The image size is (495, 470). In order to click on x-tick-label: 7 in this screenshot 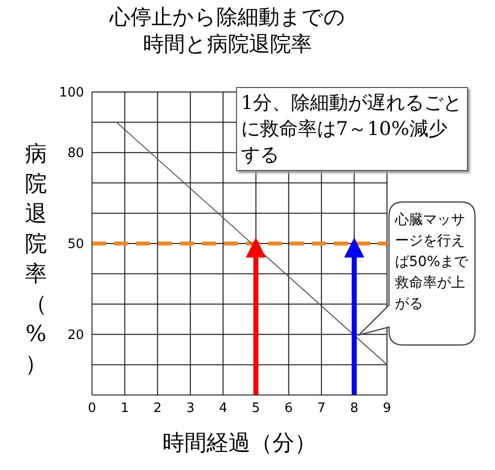, I will do `click(321, 408)`.